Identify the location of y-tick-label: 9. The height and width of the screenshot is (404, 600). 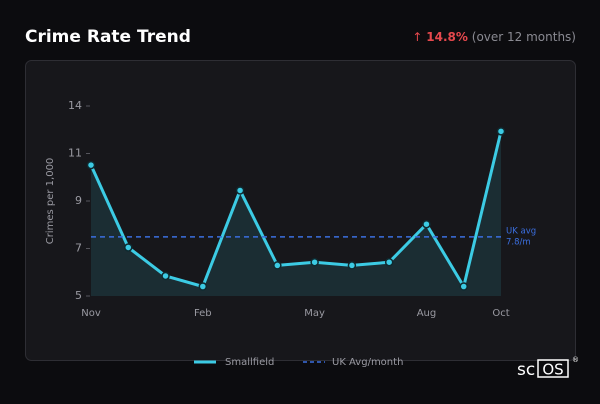
(78, 200).